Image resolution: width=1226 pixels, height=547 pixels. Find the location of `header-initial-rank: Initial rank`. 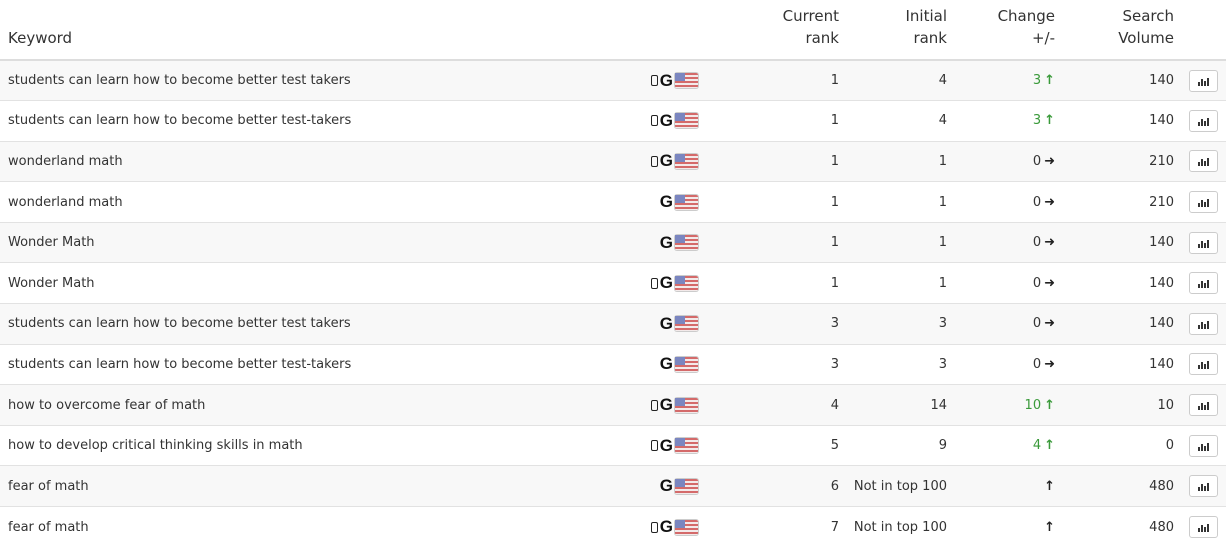

header-initial-rank: Initial rank is located at coordinates (893, 30).